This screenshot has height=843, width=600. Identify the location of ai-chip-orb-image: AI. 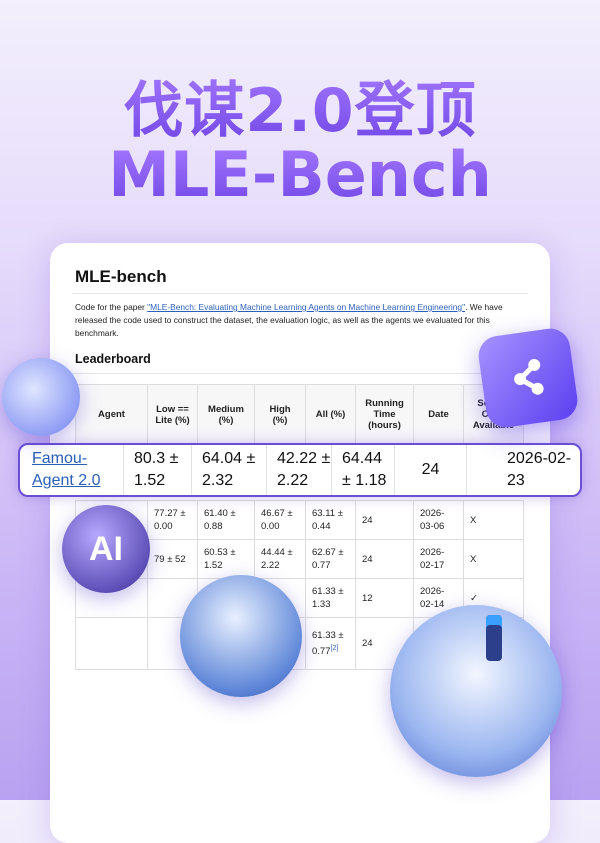
(106, 549).